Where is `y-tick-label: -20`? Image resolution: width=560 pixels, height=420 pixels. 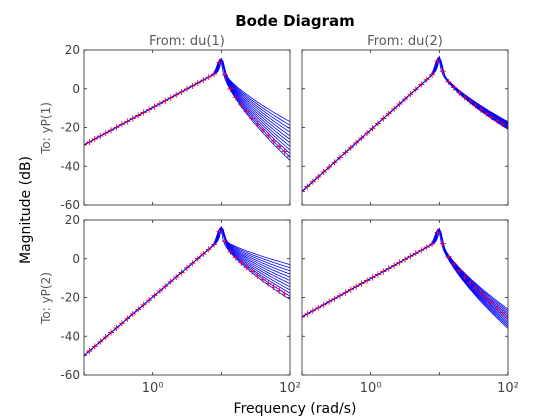 y-tick-label: -20 is located at coordinates (70, 128).